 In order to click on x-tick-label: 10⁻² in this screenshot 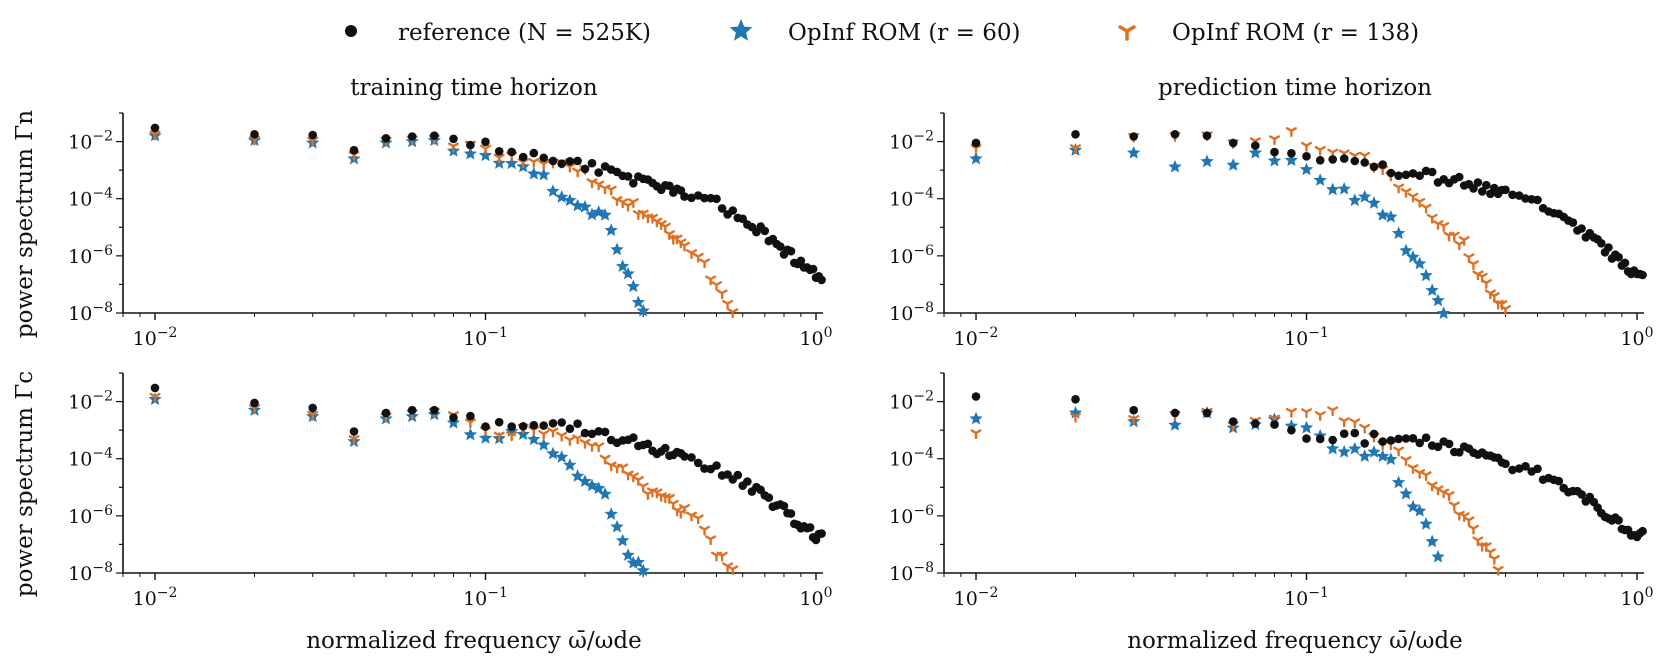, I will do `click(155, 597)`.